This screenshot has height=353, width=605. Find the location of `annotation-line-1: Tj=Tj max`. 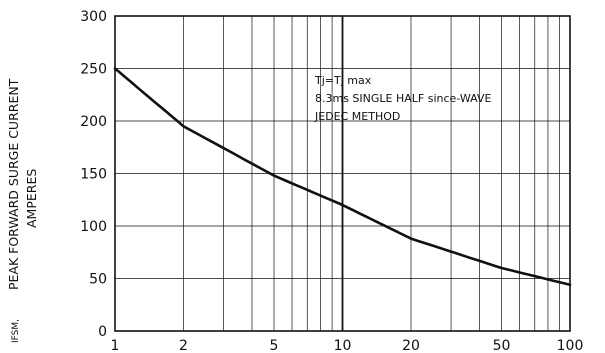

annotation-line-1: Tj=Tj max is located at coordinates (343, 80).